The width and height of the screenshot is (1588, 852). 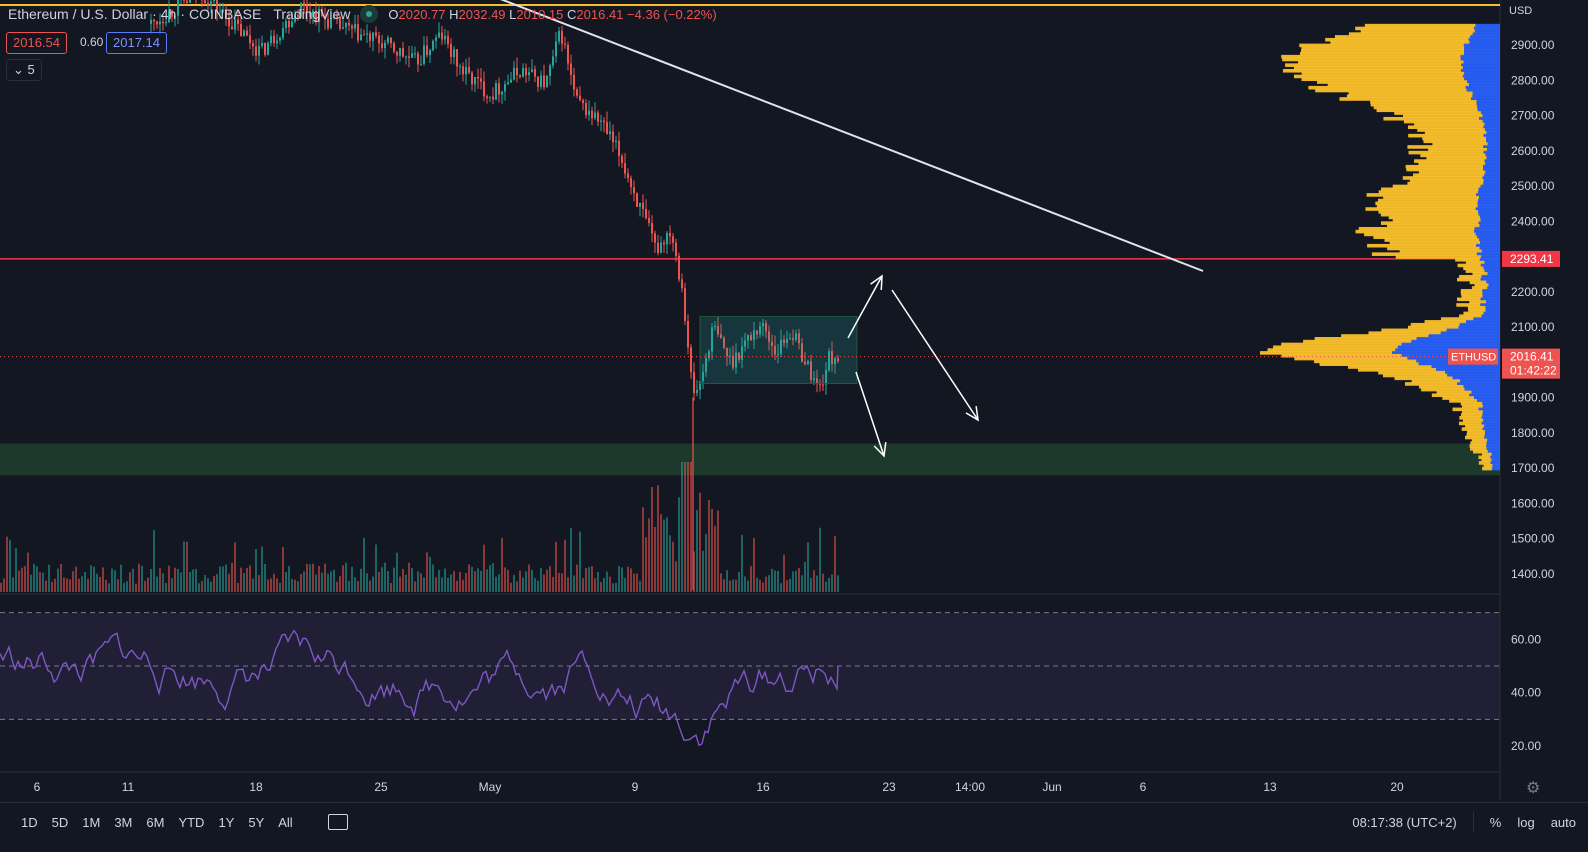 I want to click on price-tick: 1400.00, so click(x=1533, y=574).